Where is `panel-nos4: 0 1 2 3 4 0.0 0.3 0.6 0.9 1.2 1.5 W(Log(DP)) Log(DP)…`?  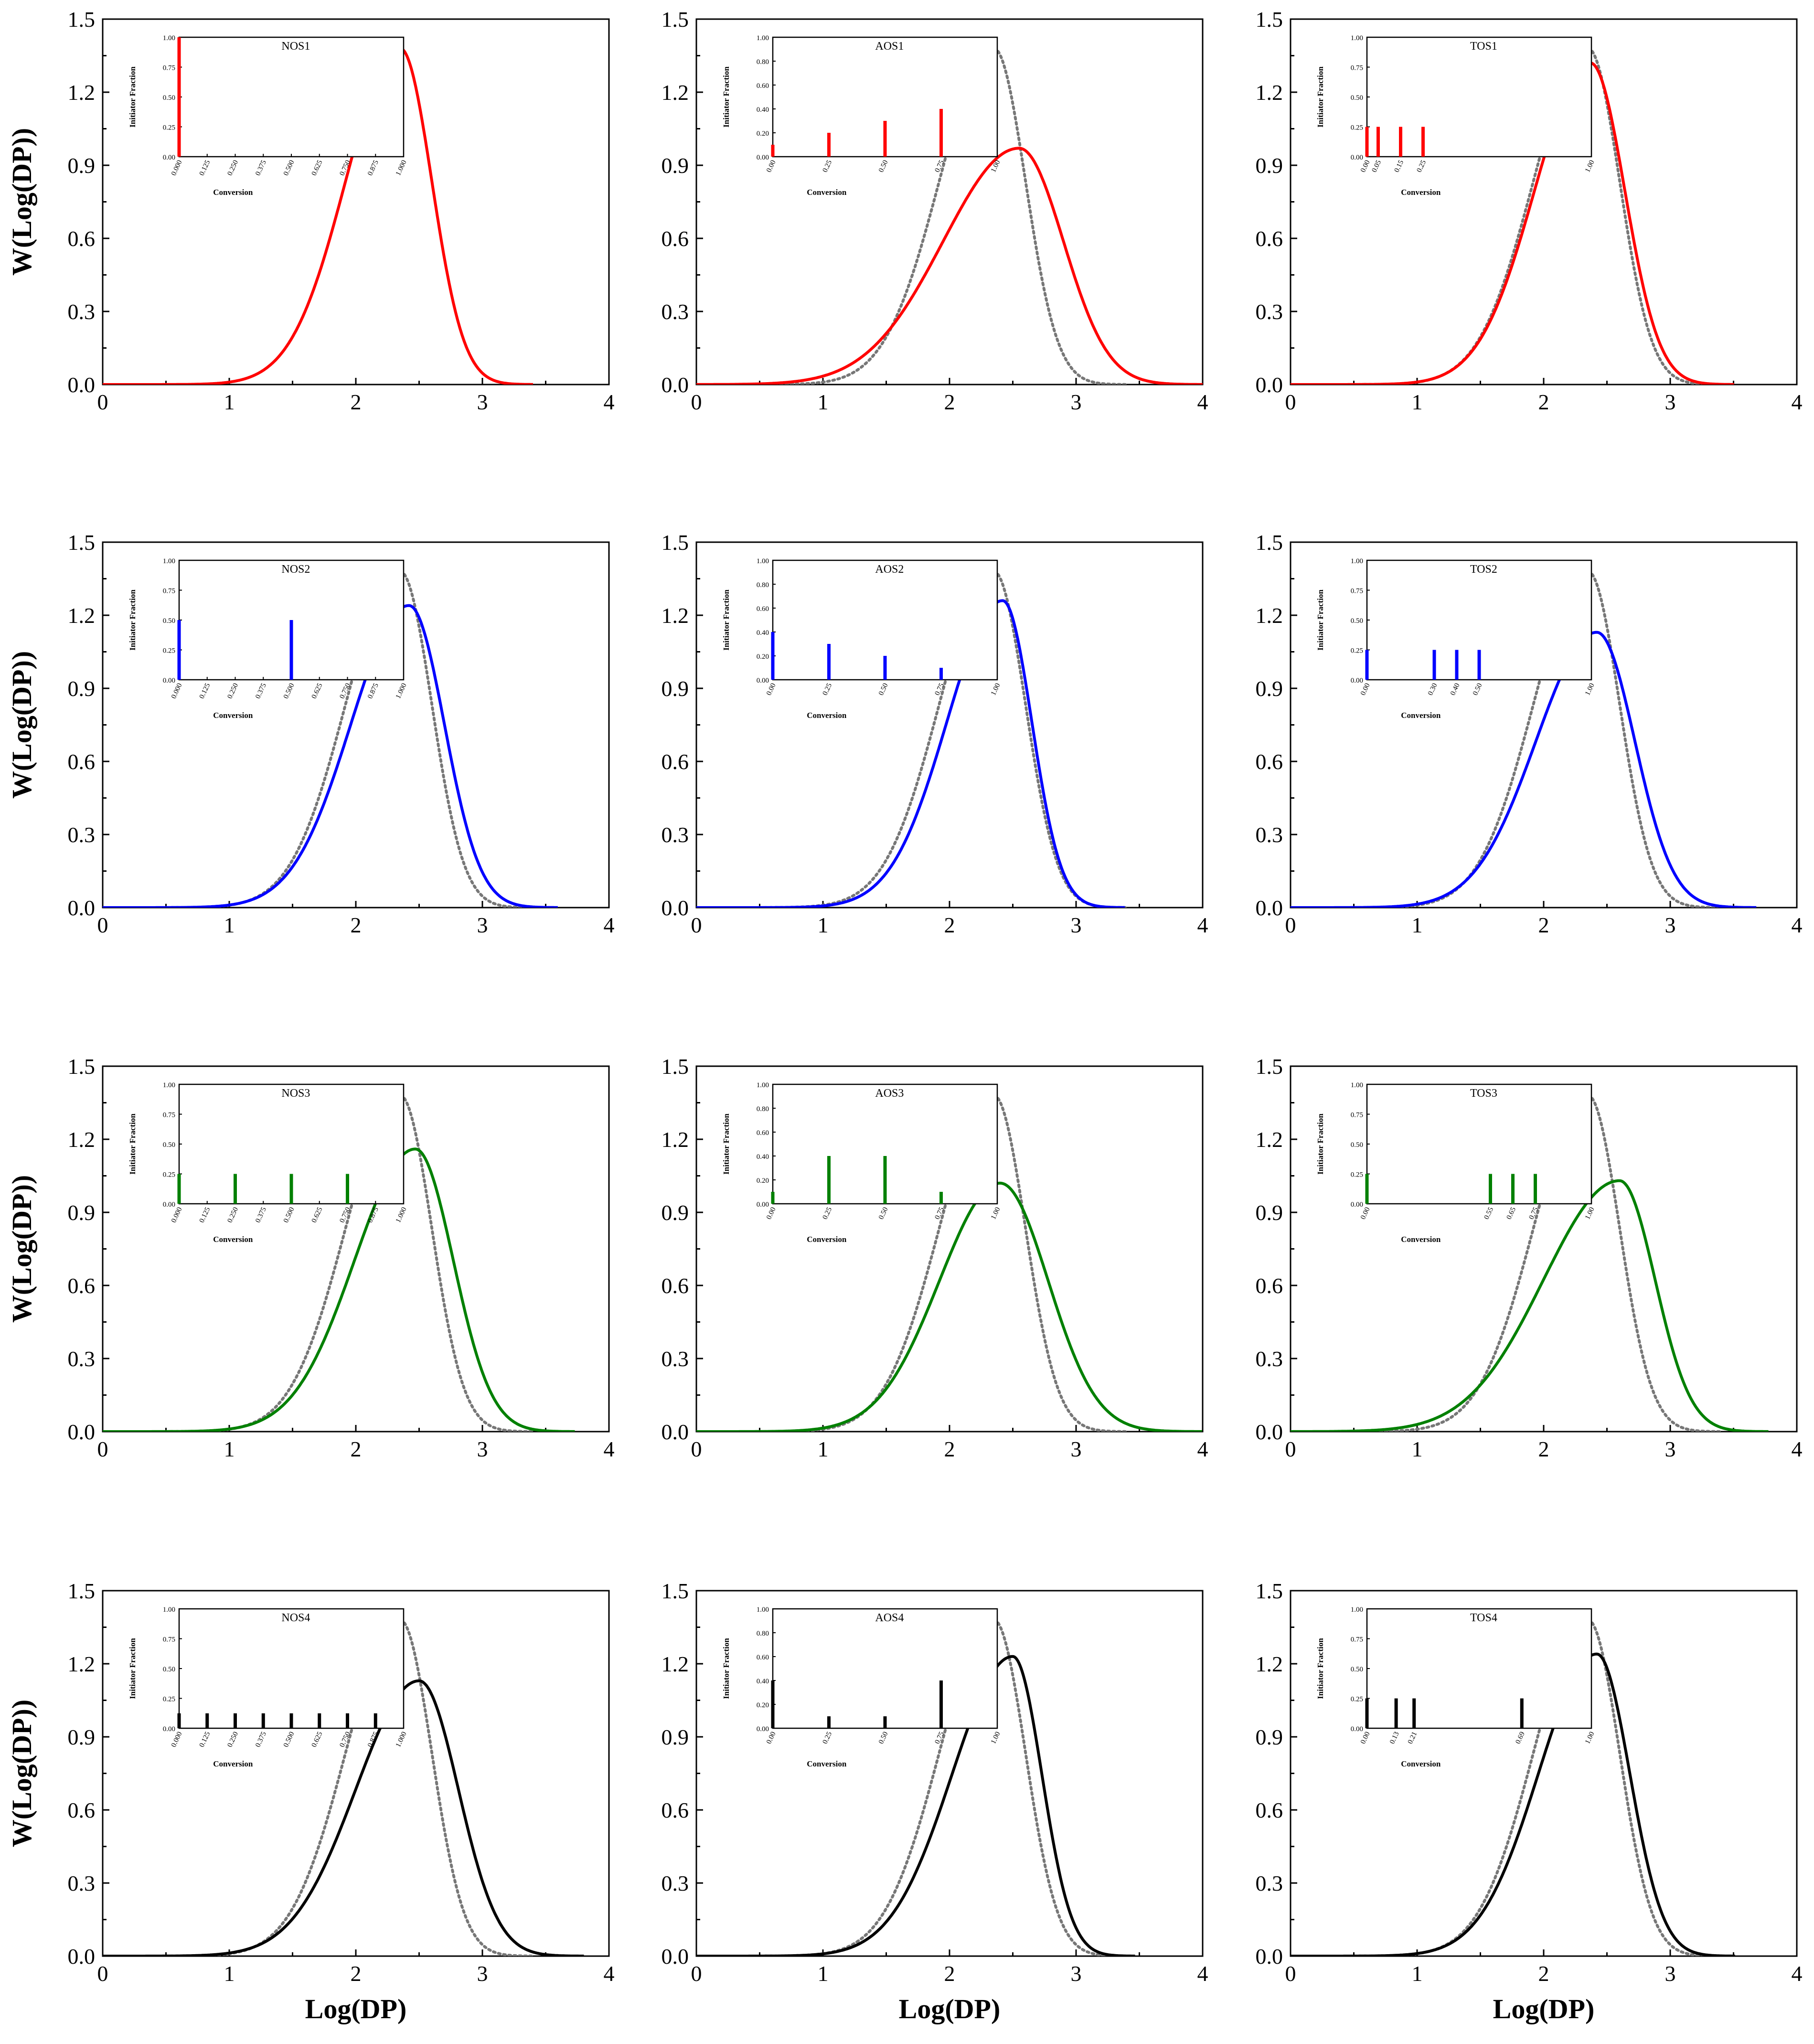
panel-nos4: 0 1 2 3 4 0.0 0.3 0.6 0.9 1.2 1.5 W(Log(DP)) Log(DP)… is located at coordinates (310, 1801).